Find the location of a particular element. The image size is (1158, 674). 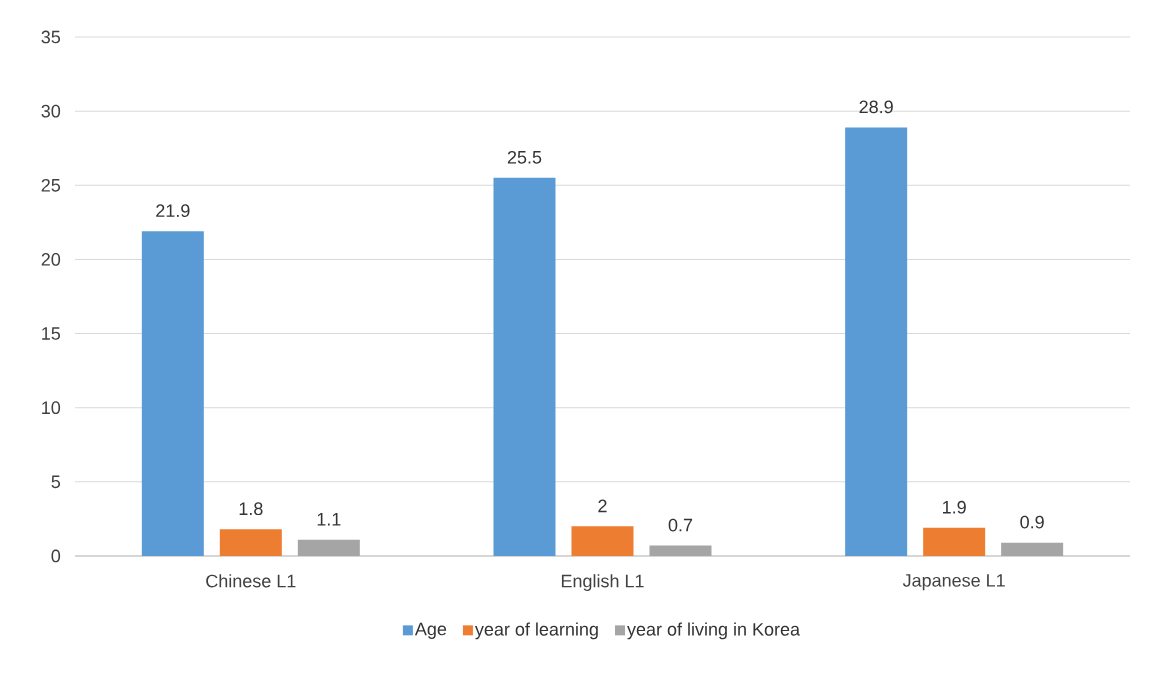

data-label: 2 is located at coordinates (602, 506).